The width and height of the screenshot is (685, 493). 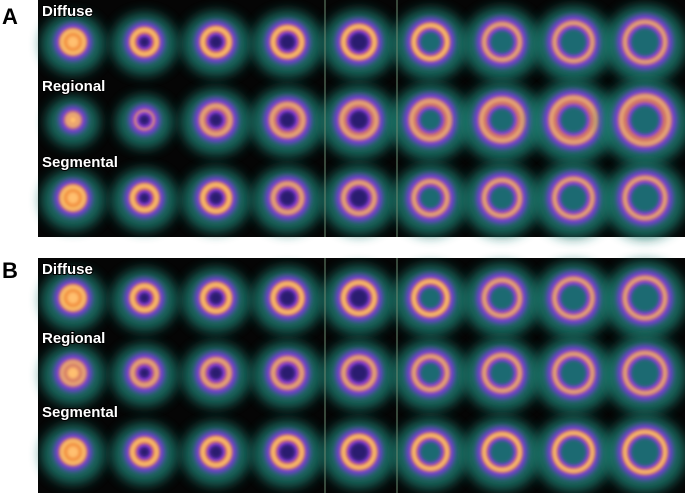 I want to click on row-label: Diffuse, so click(x=67, y=11).